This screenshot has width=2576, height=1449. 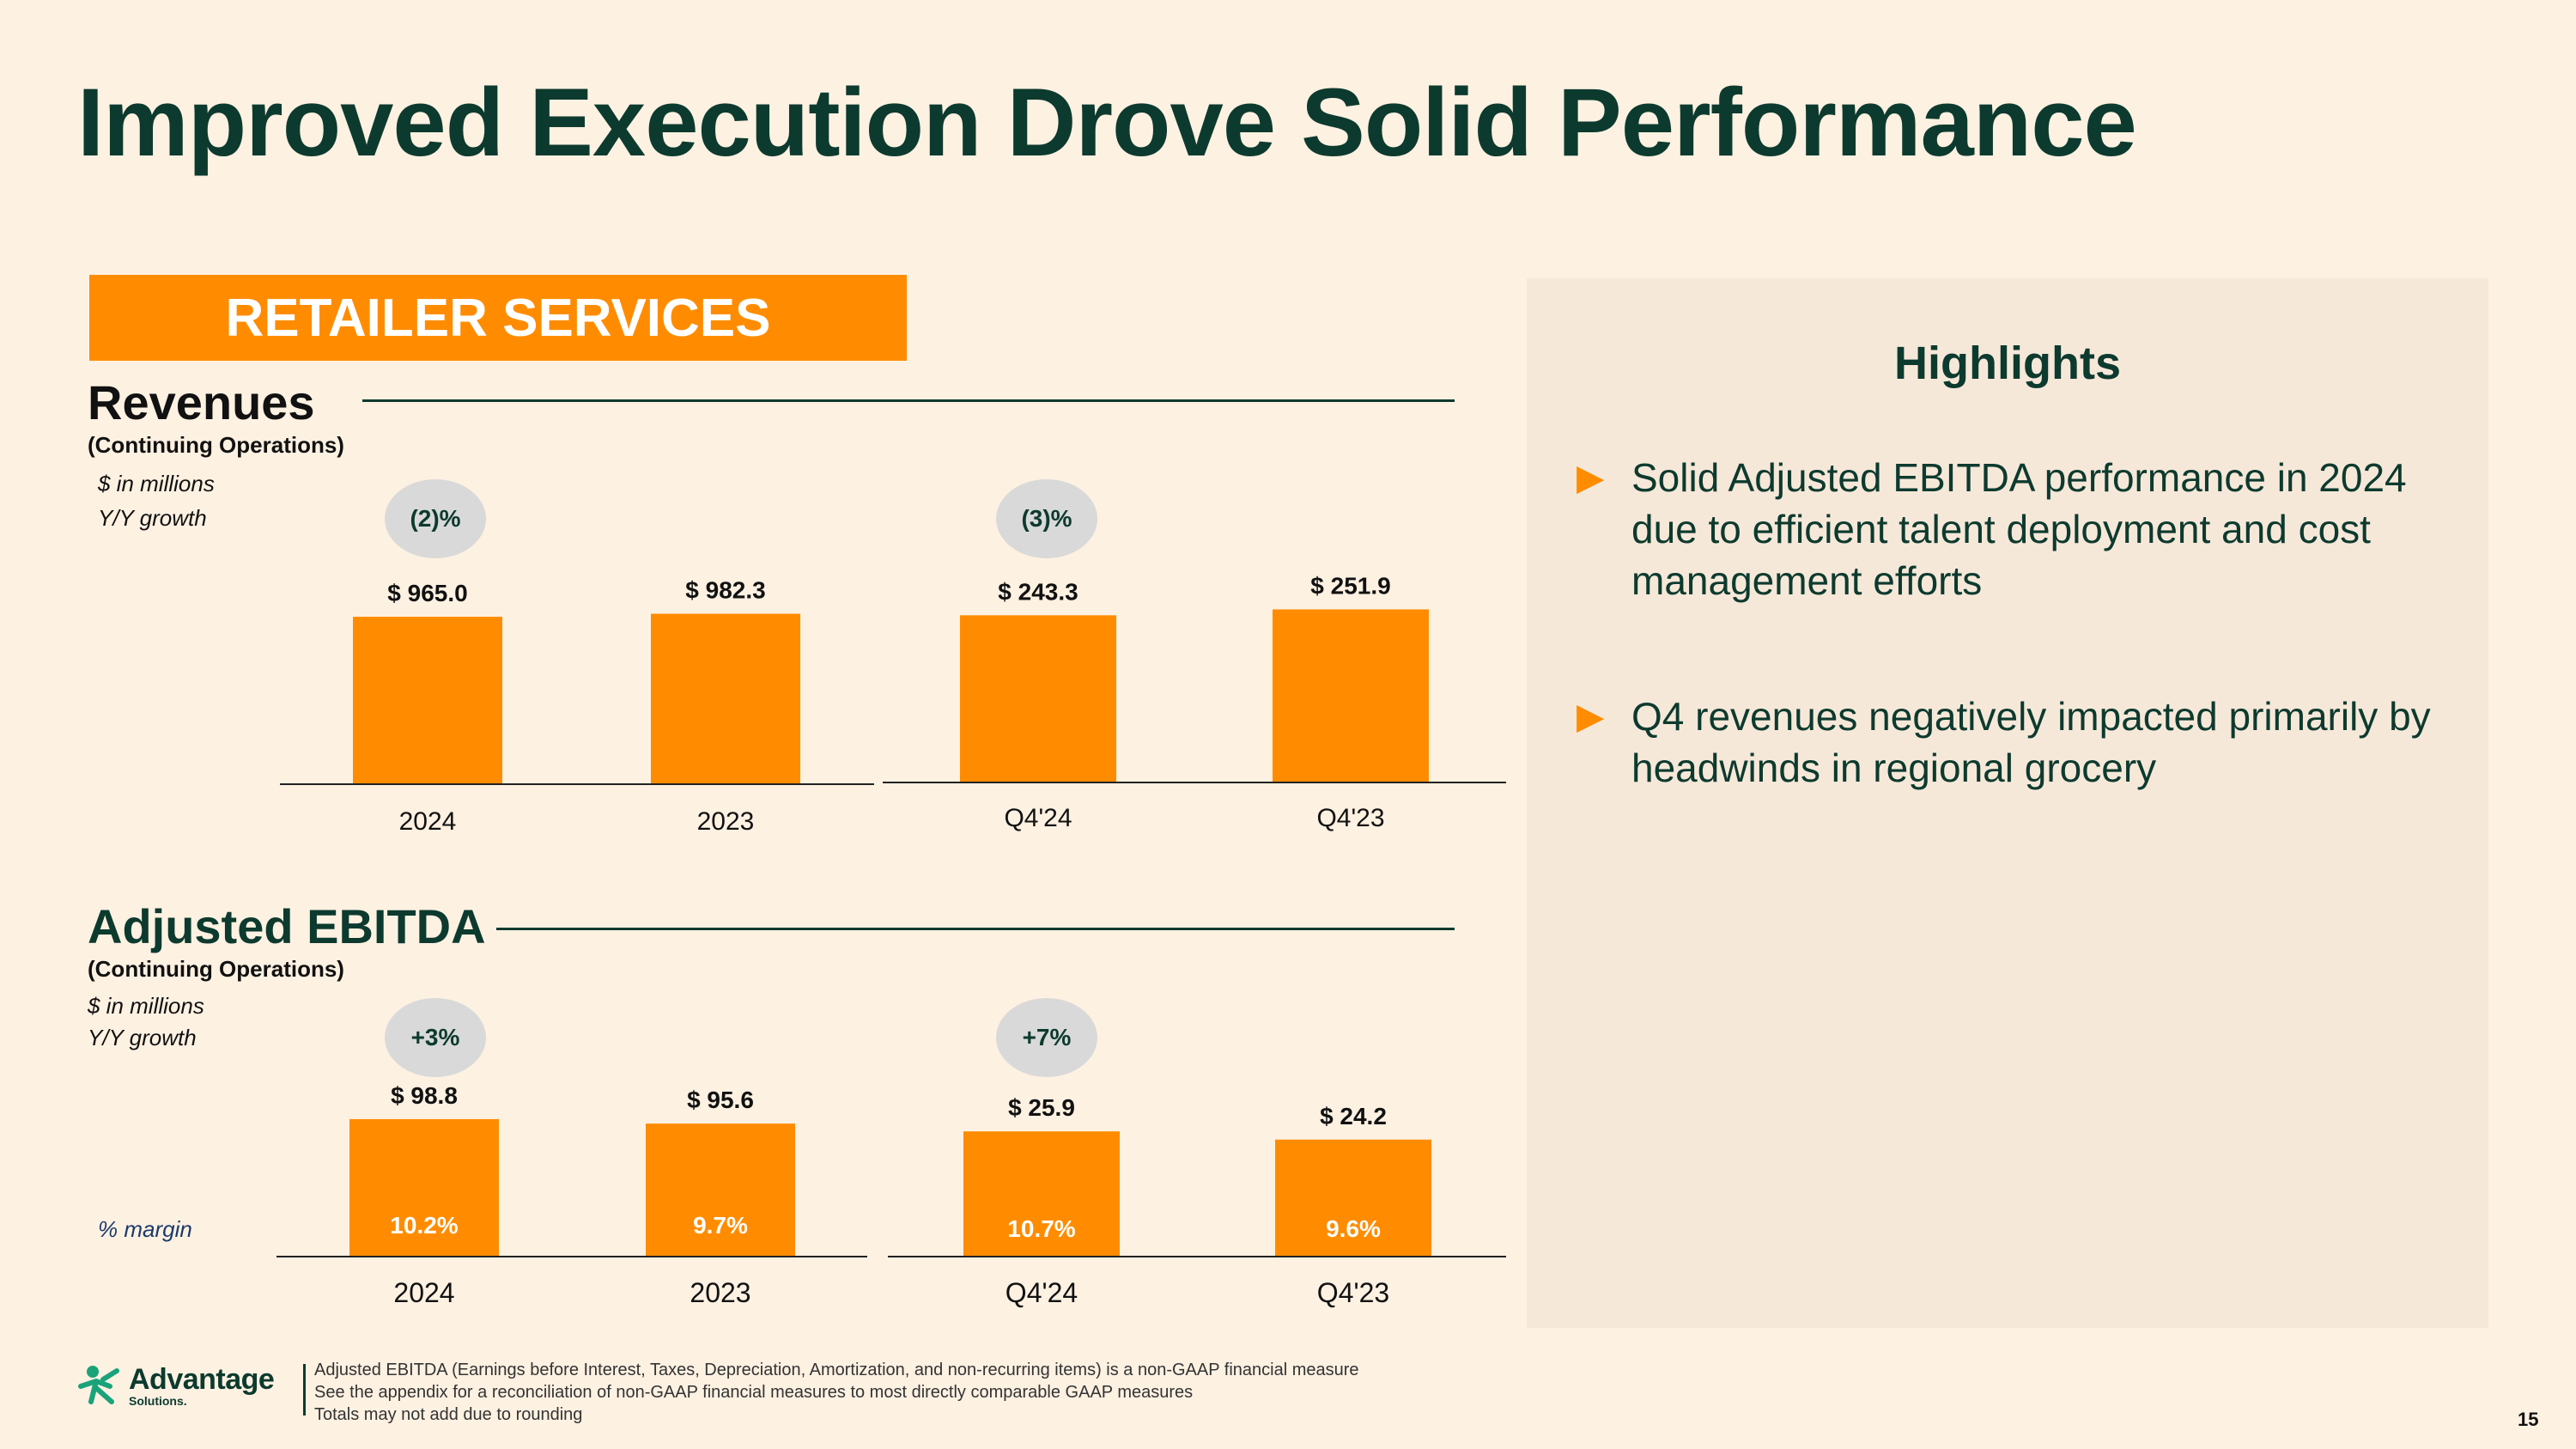 What do you see at coordinates (153, 518) in the screenshot?
I see `revenues-growth-note: Y/Y growth` at bounding box center [153, 518].